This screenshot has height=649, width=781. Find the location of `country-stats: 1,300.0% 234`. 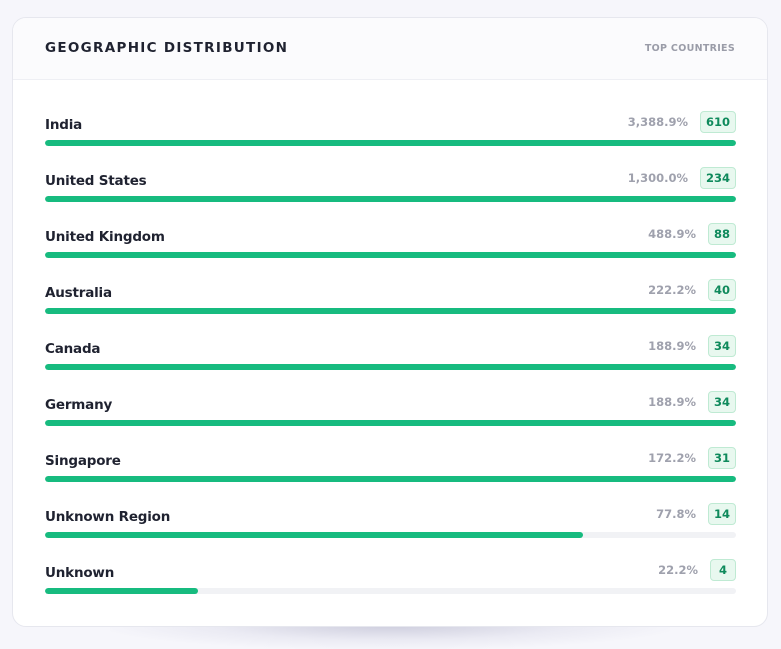

country-stats: 1,300.0% 234 is located at coordinates (682, 178).